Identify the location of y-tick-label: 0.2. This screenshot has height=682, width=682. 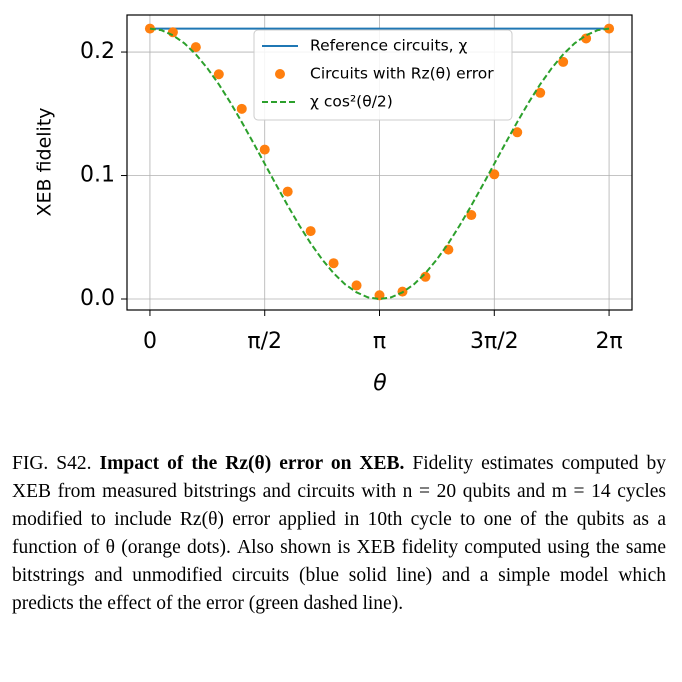
(97, 51).